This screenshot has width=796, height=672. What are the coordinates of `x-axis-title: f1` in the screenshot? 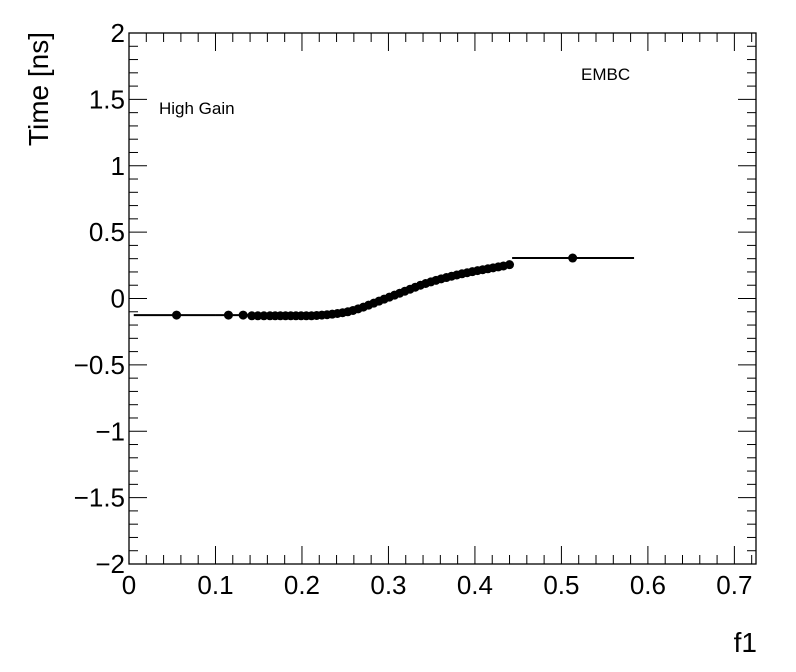 It's located at (745, 642).